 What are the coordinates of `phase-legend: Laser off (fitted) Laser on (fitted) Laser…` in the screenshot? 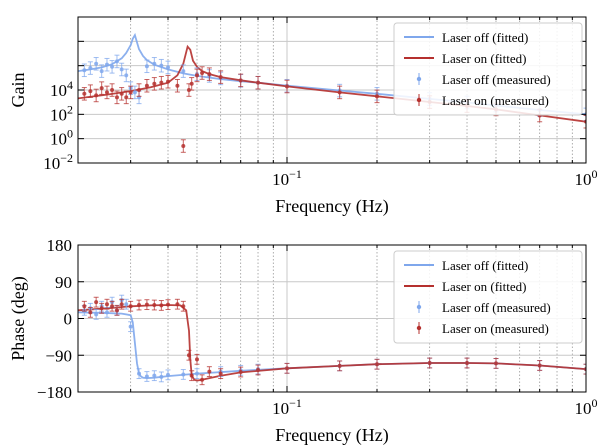 It's located at (488, 297).